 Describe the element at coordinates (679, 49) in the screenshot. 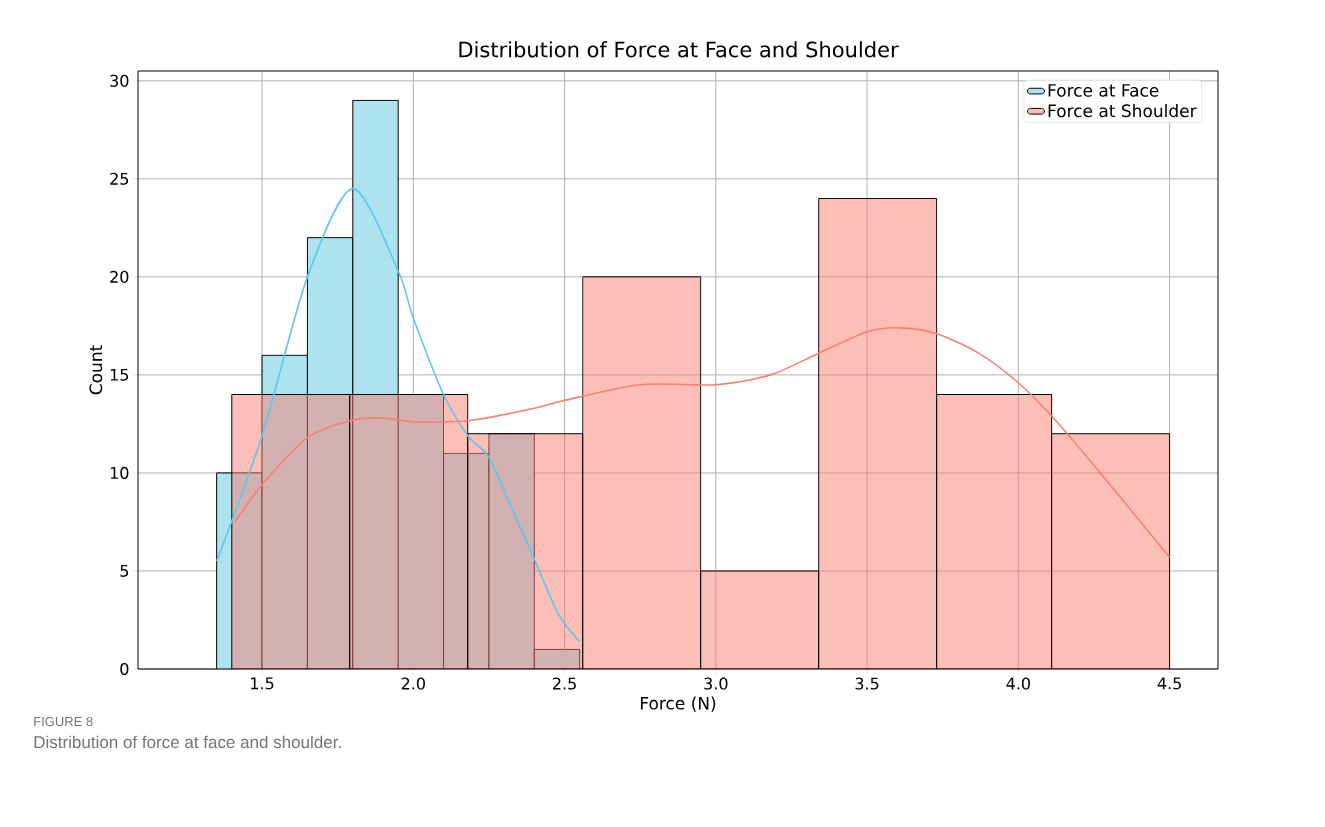

I see `chart-title: Distribution of Force at Face and Shoulder` at that location.